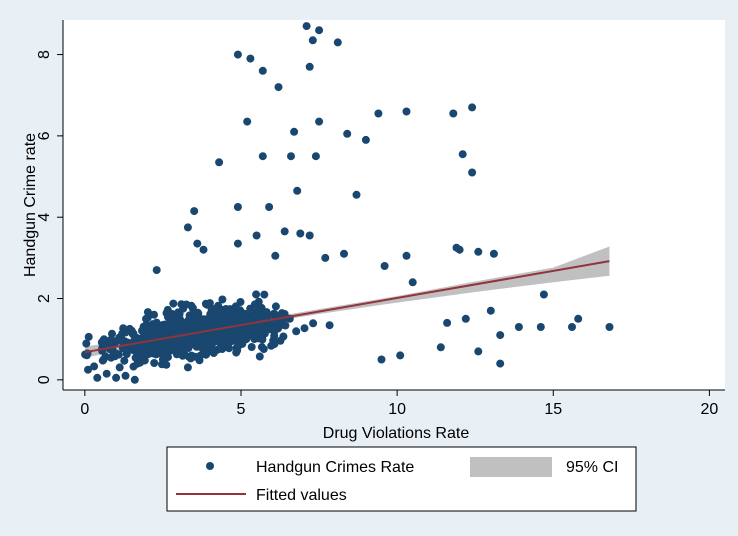 This screenshot has height=536, width=738. What do you see at coordinates (709, 409) in the screenshot?
I see `x-tick-label: 20` at bounding box center [709, 409].